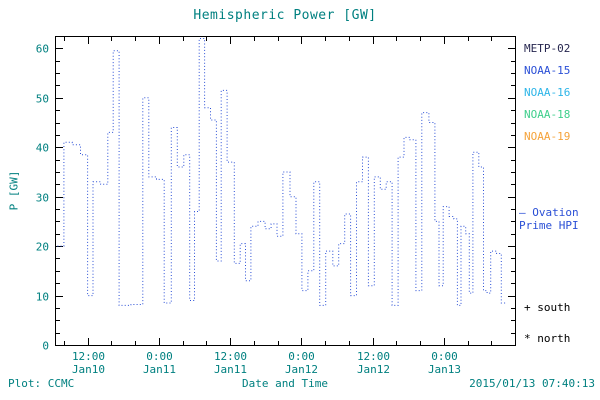 This screenshot has width=600, height=400. I want to click on satellite-legend: METP-02 NOAA-15 NOAA-16 NOAA-18 NOAA-19, so click(547, 97).